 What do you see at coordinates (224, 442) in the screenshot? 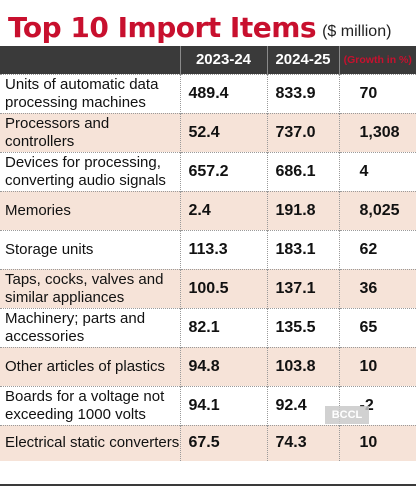
I see `value-2023-24: 67.5` at bounding box center [224, 442].